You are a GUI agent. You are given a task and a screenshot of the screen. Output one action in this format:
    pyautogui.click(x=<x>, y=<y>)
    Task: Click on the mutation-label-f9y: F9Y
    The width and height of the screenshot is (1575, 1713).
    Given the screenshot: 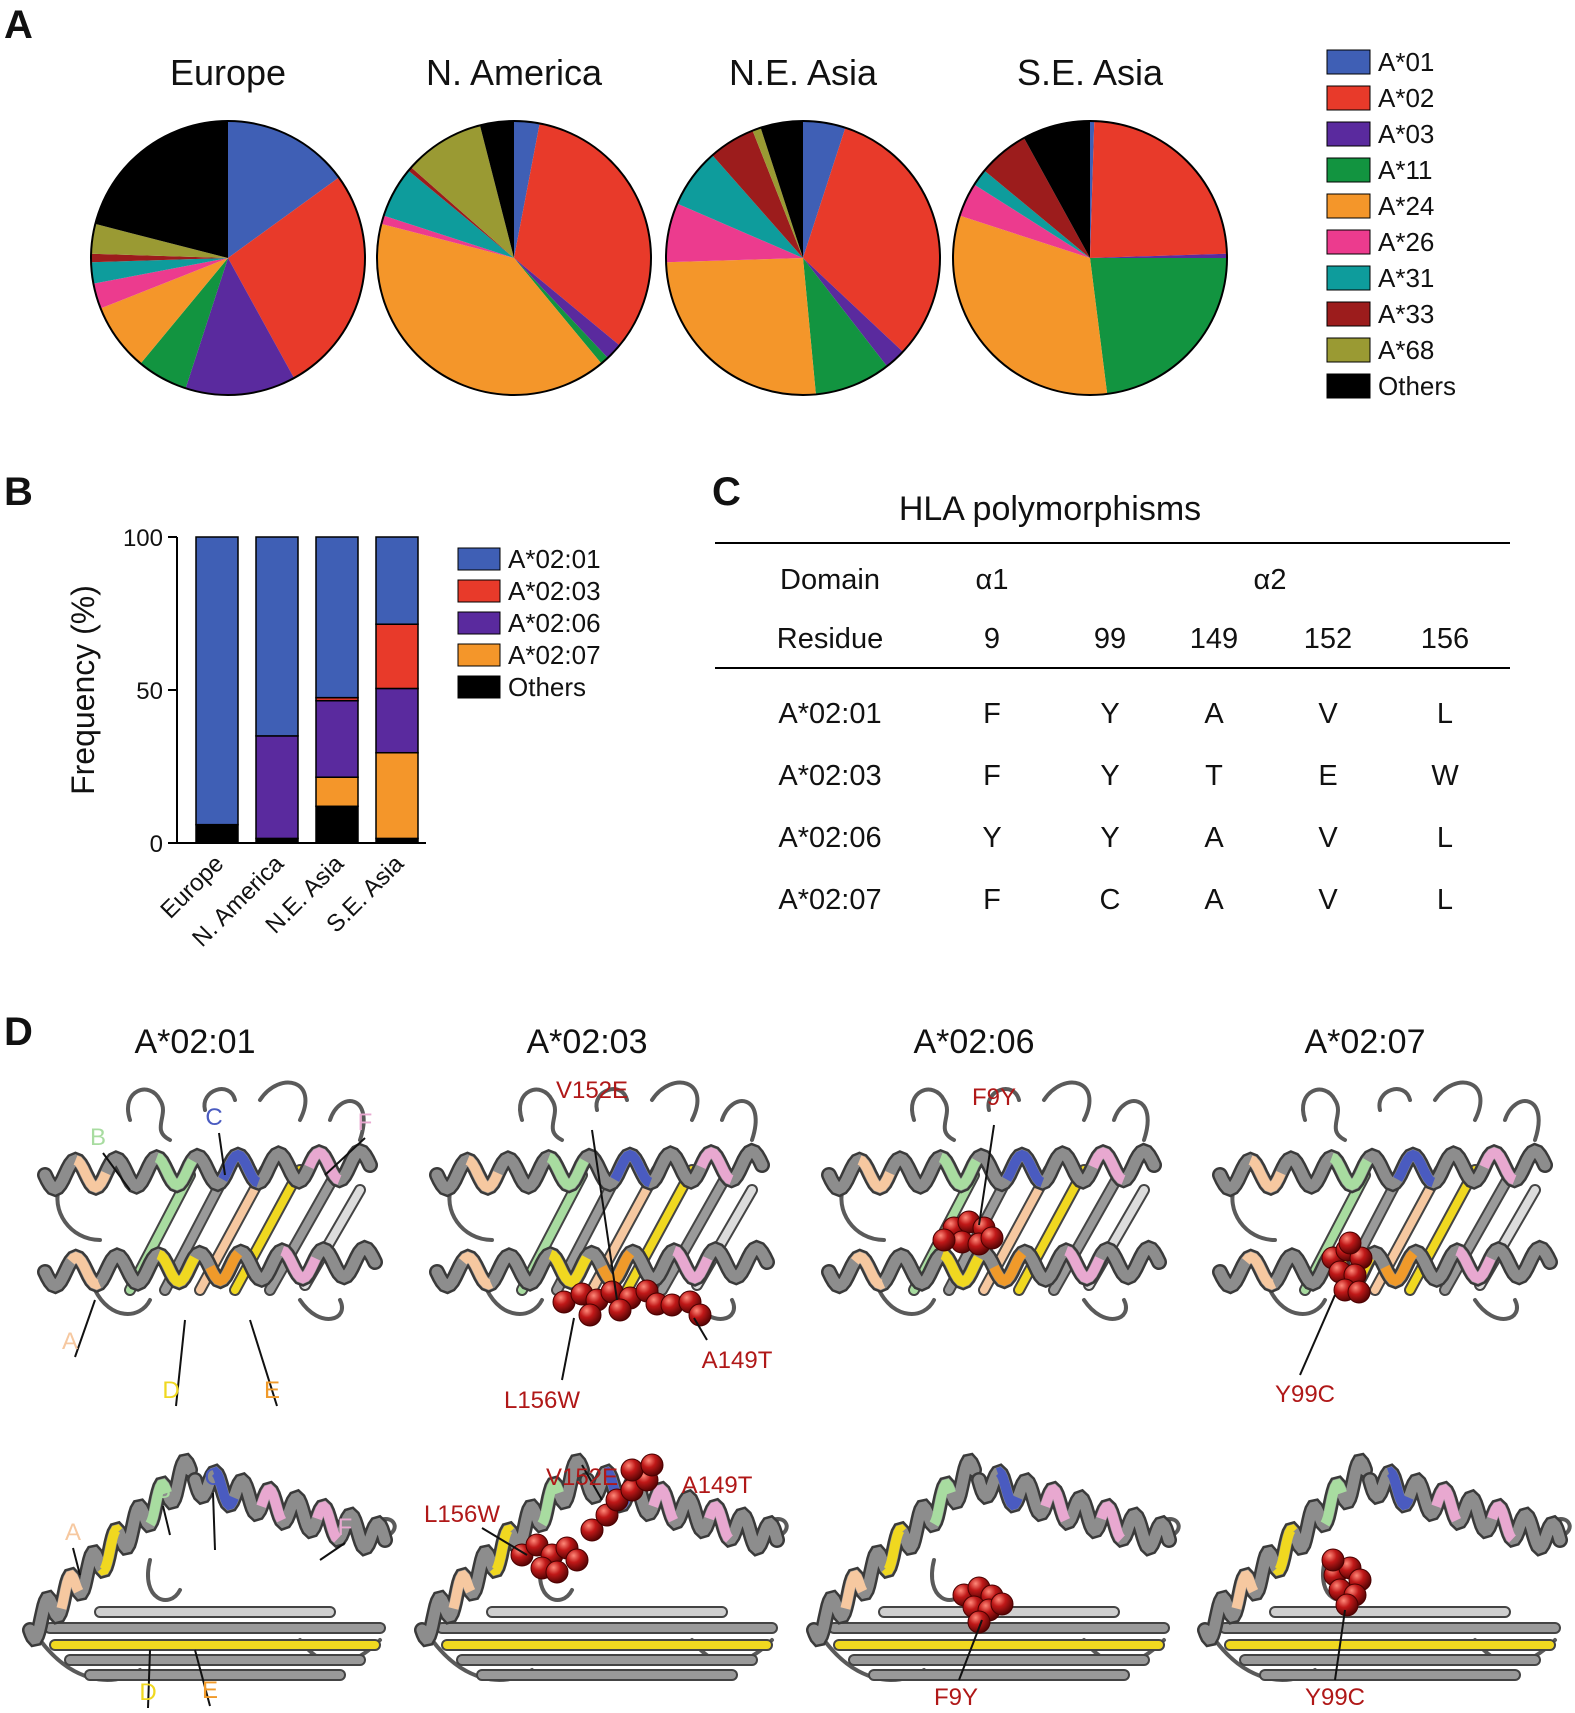 What is the action you would take?
    pyautogui.click(x=956, y=1697)
    